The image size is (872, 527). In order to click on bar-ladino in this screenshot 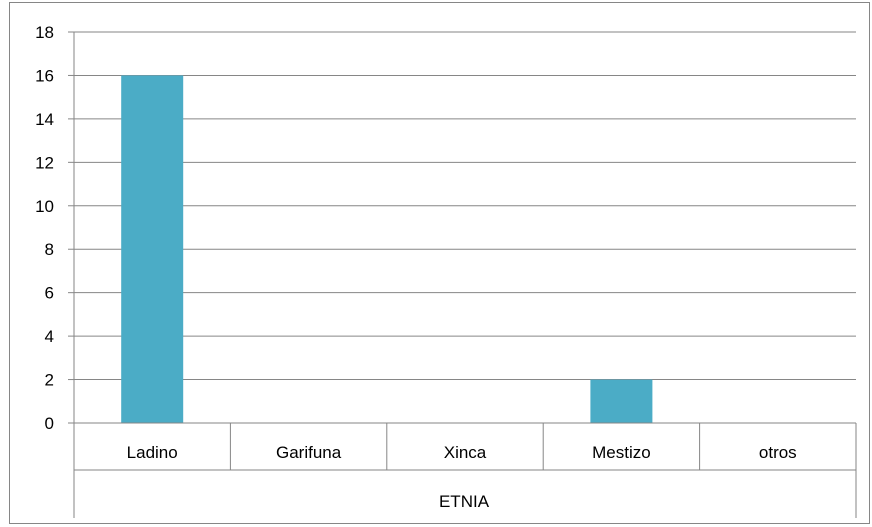, I will do `click(152, 249)`.